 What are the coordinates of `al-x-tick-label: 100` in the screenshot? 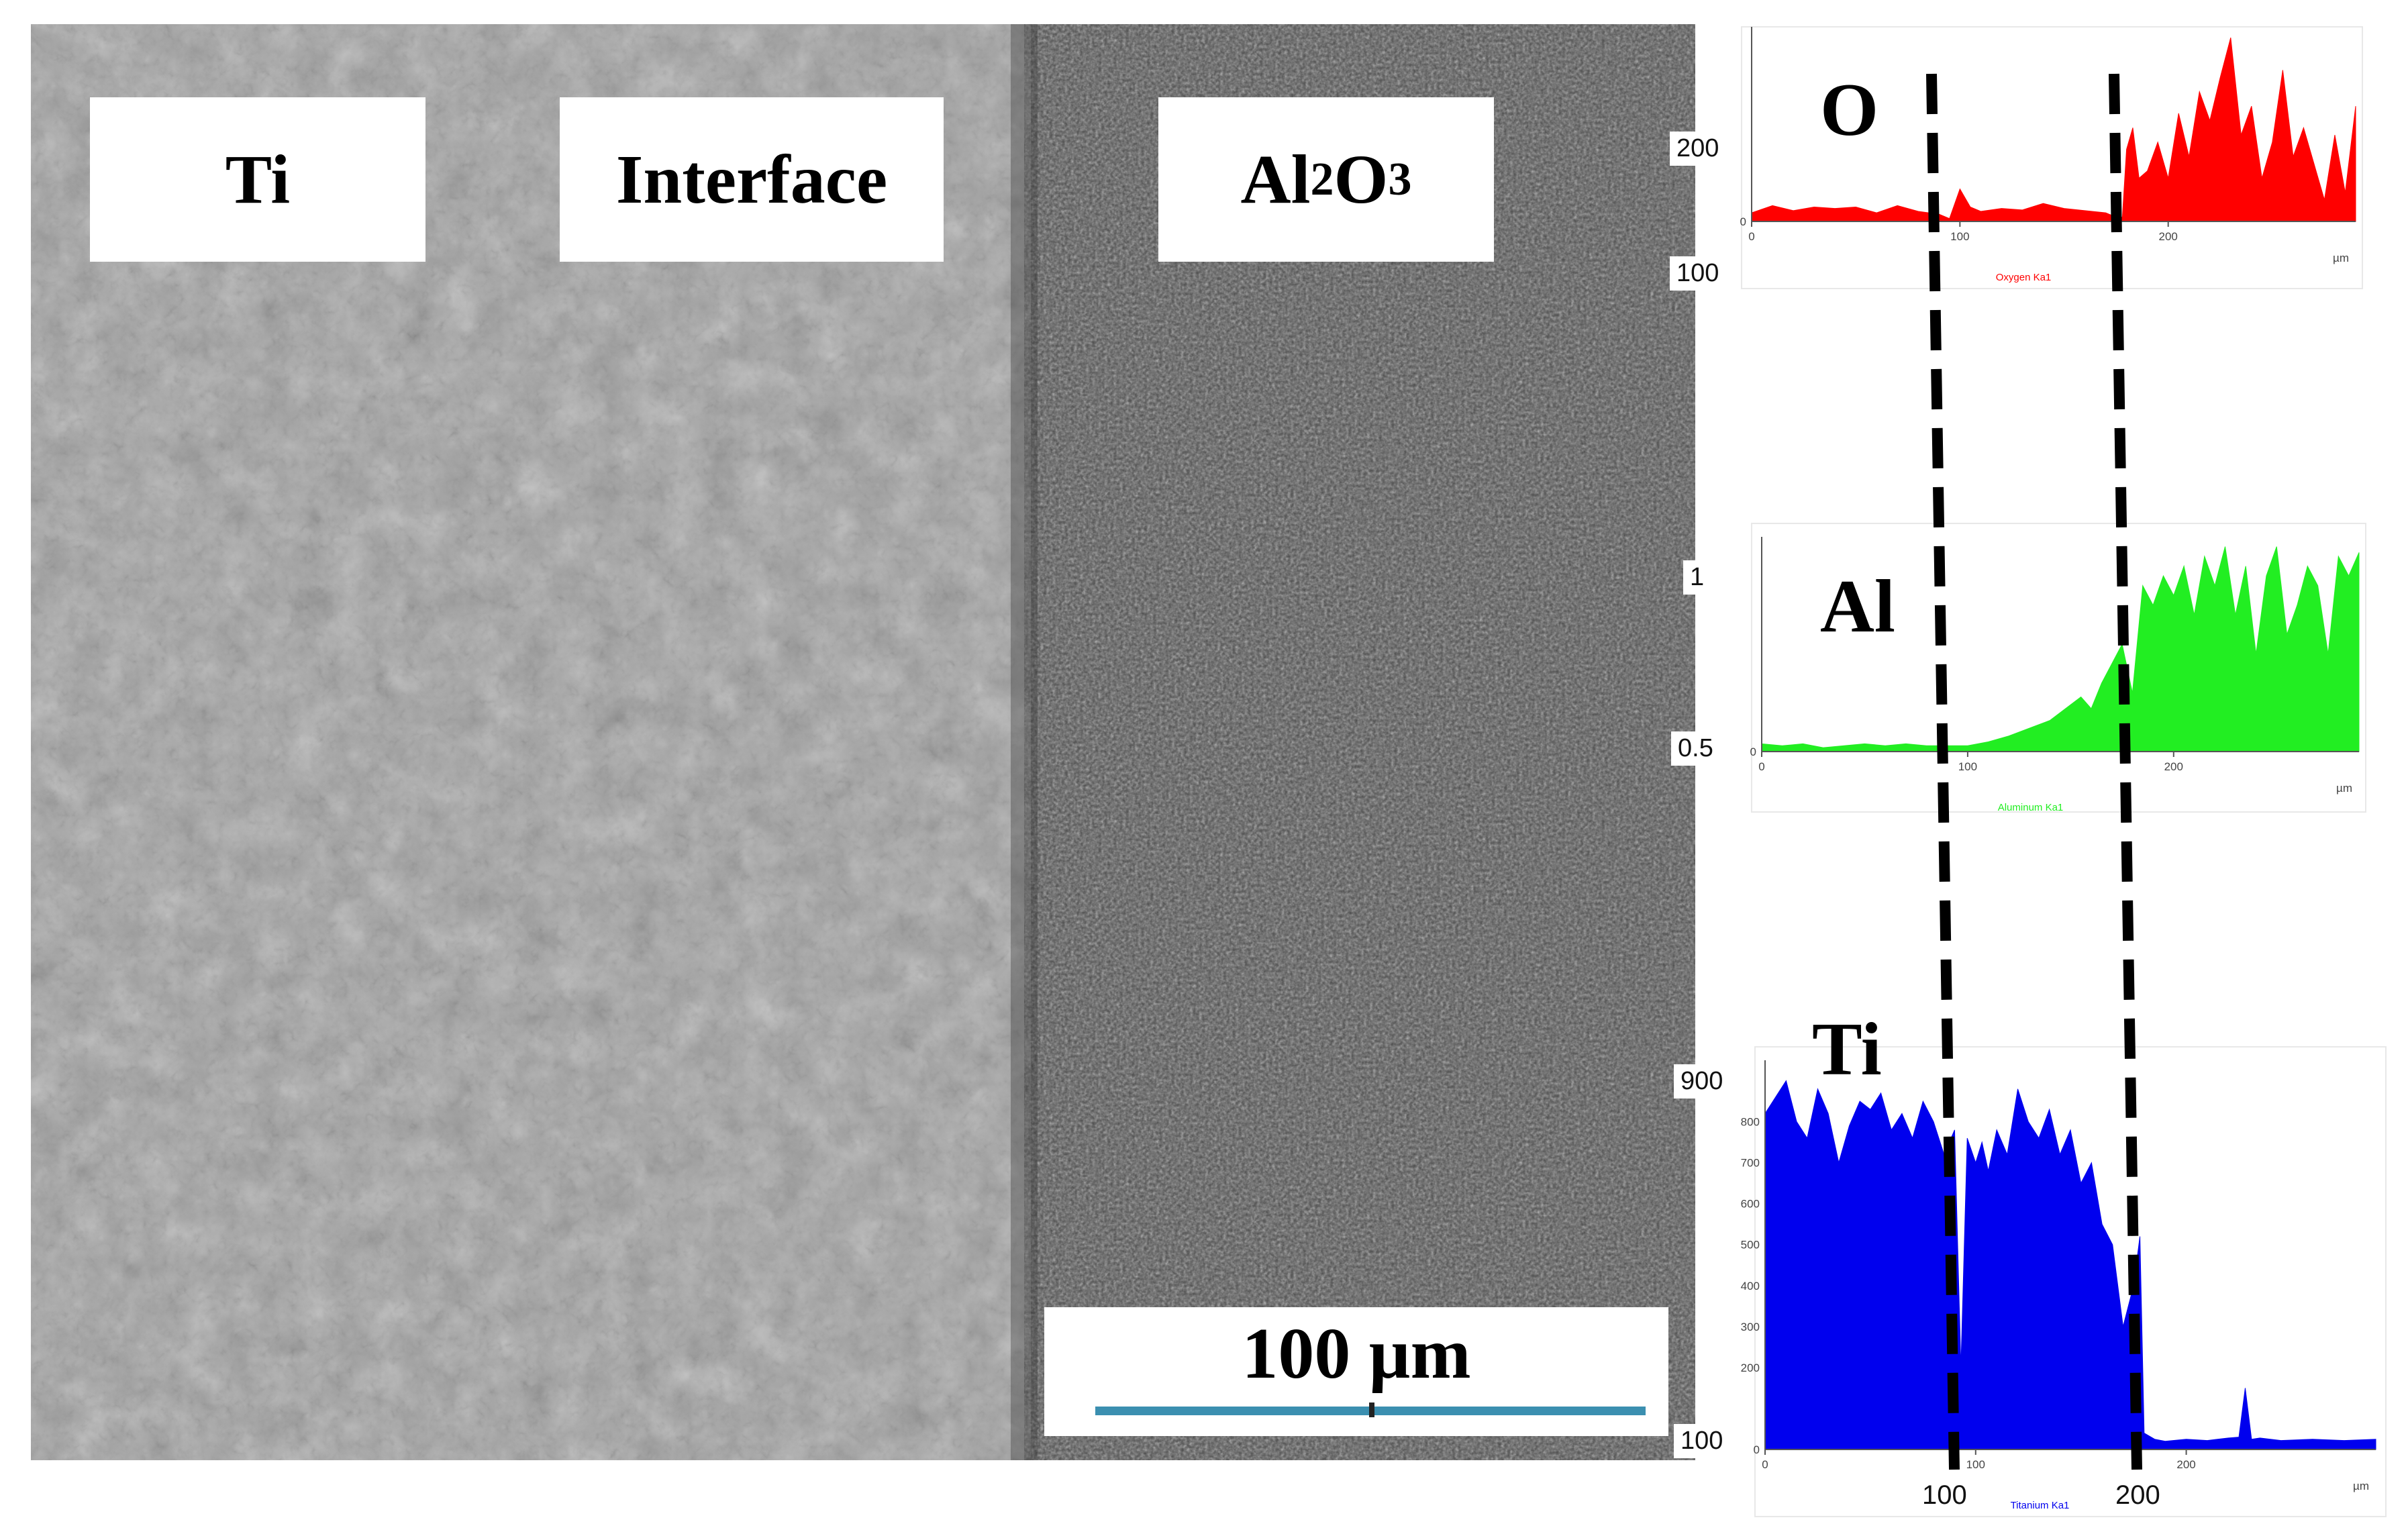 It's located at (1968, 766).